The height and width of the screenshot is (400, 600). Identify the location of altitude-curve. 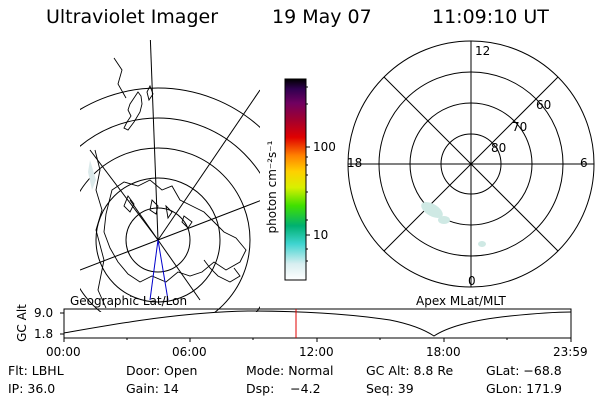
(317, 323).